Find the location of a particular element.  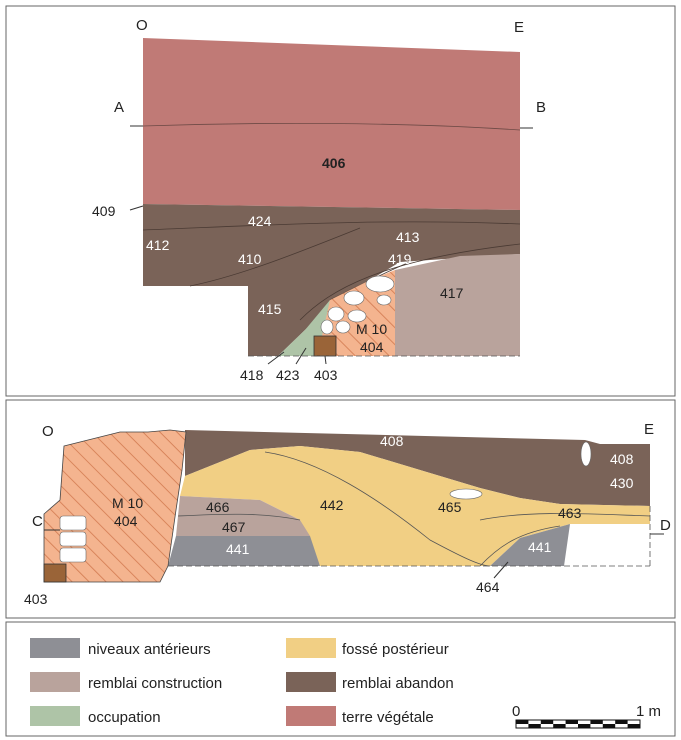

label-403-top: 403 is located at coordinates (326, 375).